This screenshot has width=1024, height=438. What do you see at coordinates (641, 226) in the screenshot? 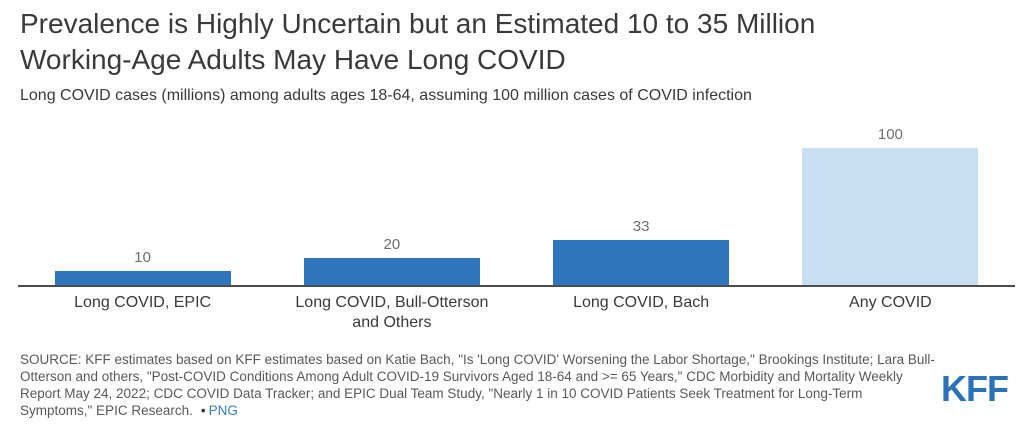
I see `bar-value-label: 33` at bounding box center [641, 226].